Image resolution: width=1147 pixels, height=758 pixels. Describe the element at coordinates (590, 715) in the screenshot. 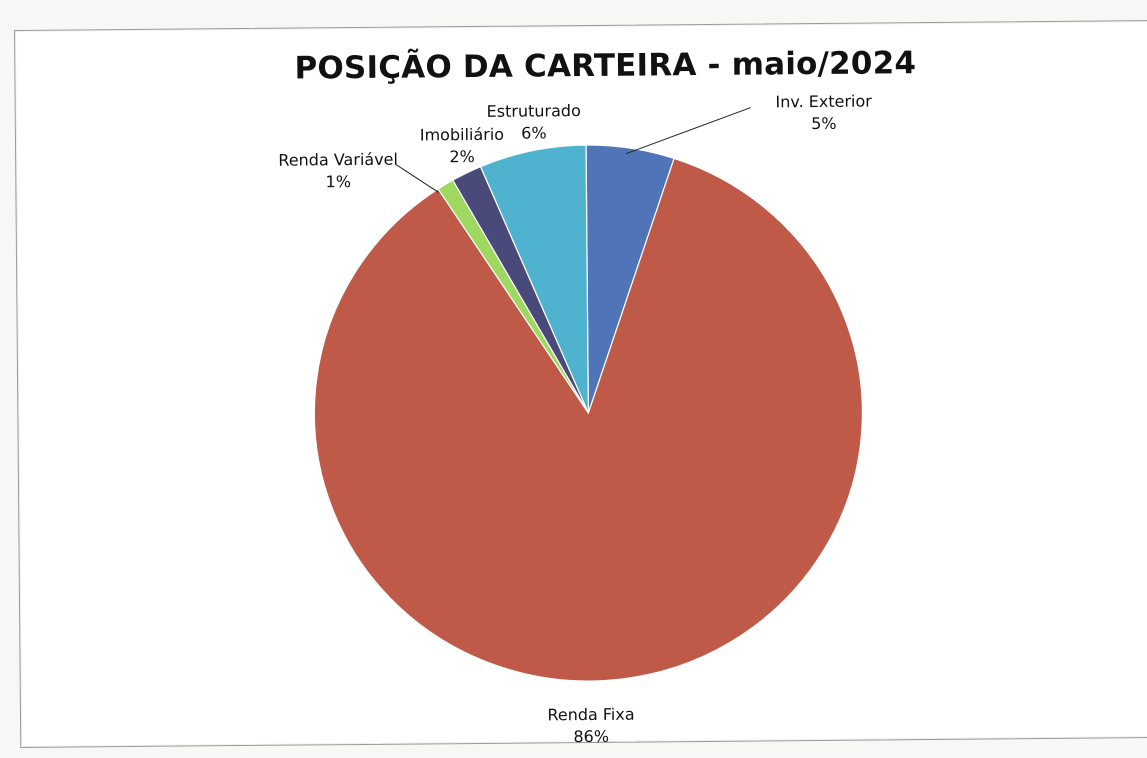

I see `slice-label: Renda Fixa` at that location.